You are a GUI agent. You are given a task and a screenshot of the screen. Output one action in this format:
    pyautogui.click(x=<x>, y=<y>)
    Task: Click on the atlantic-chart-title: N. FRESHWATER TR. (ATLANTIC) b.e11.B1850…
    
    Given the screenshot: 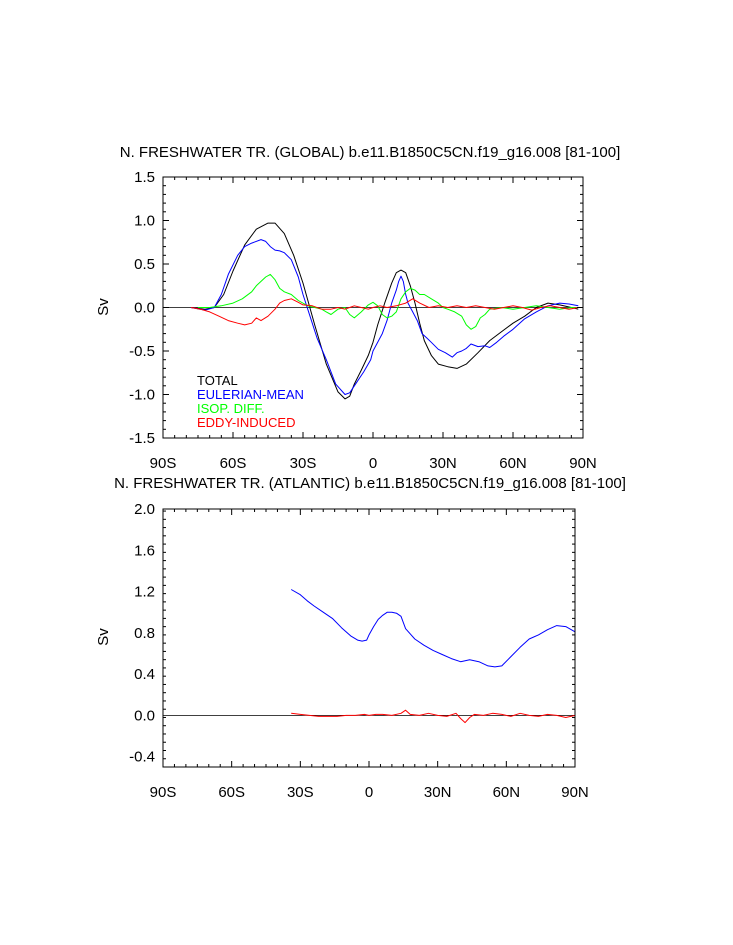 What is the action you would take?
    pyautogui.click(x=370, y=483)
    